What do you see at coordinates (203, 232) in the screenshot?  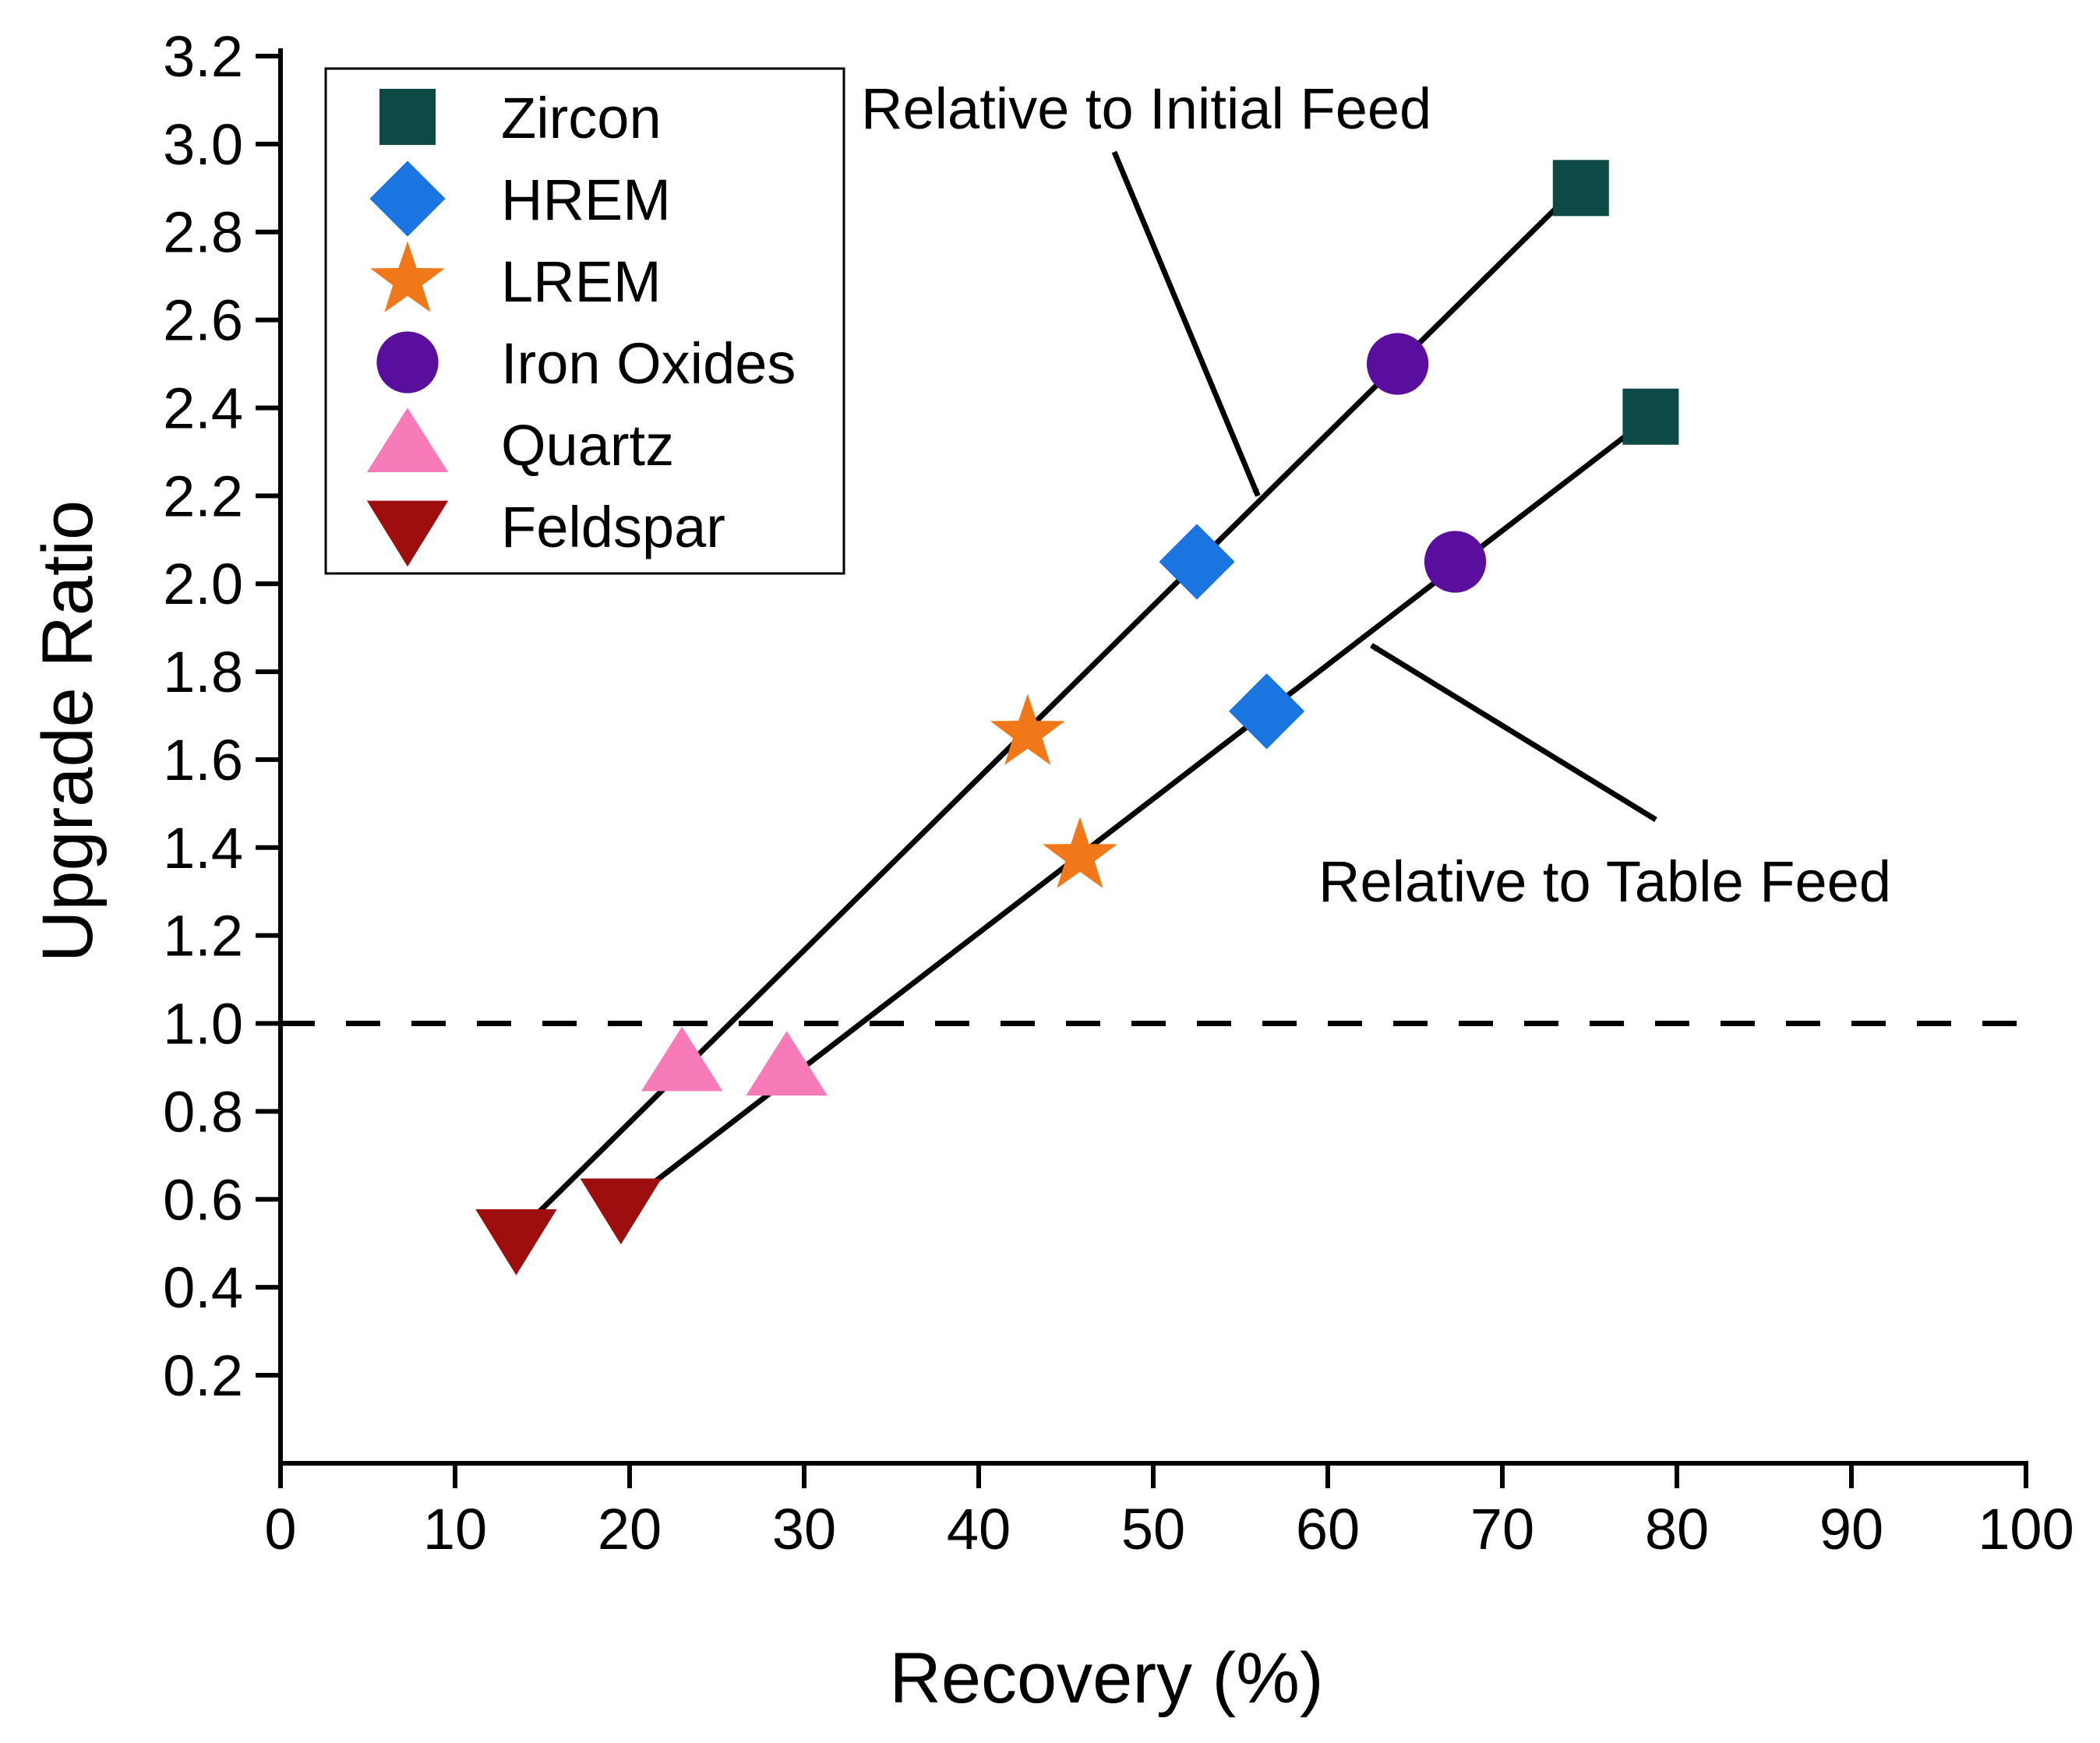 I see `y-tick-label: 2.8` at bounding box center [203, 232].